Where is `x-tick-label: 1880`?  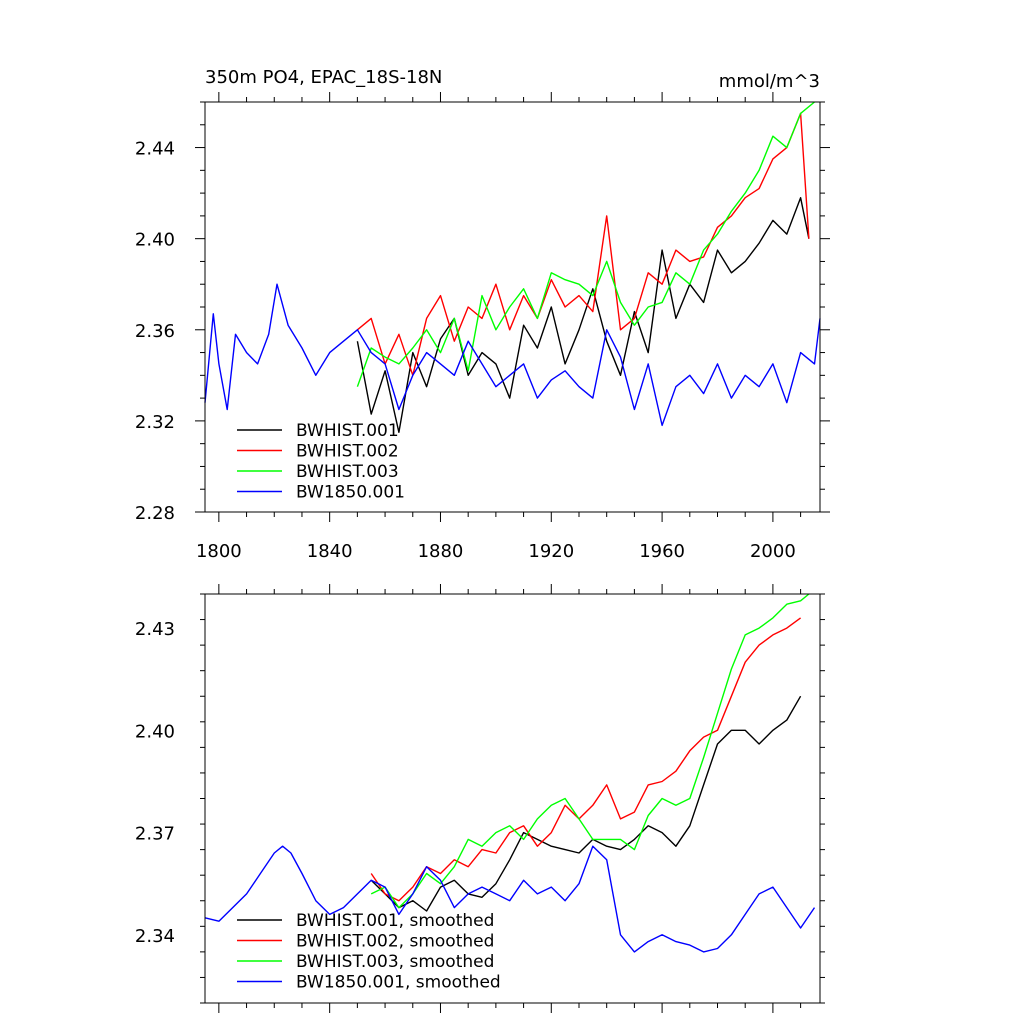
x-tick-label: 1880 is located at coordinates (441, 551).